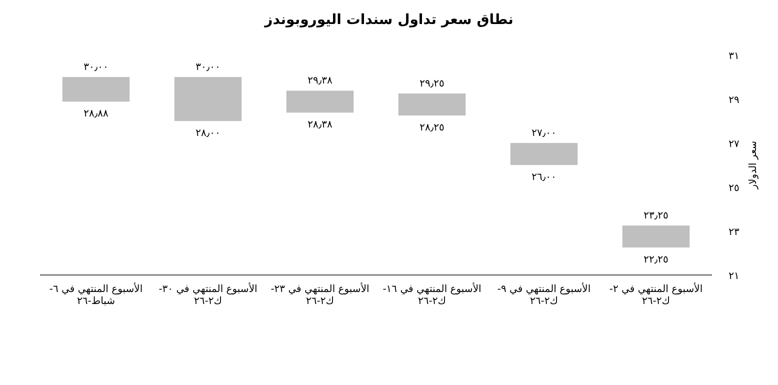  I want to click on annotation: ٢٣٫٢٥, so click(656, 216).